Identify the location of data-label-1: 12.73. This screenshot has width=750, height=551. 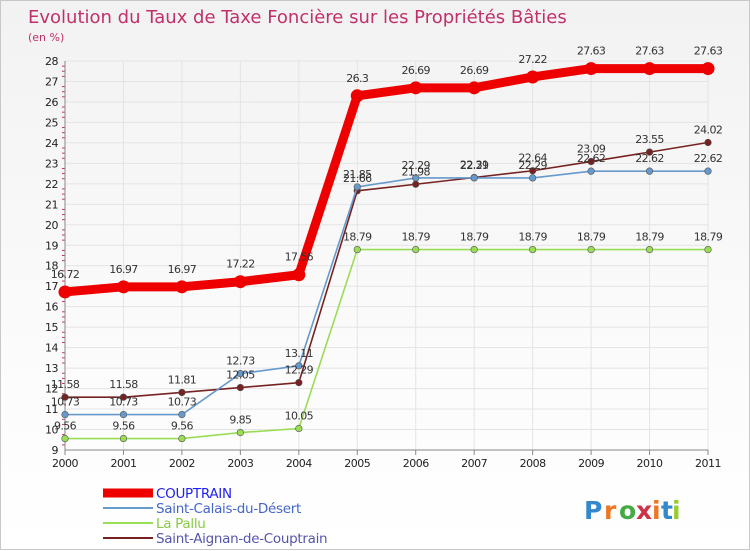
(240, 361).